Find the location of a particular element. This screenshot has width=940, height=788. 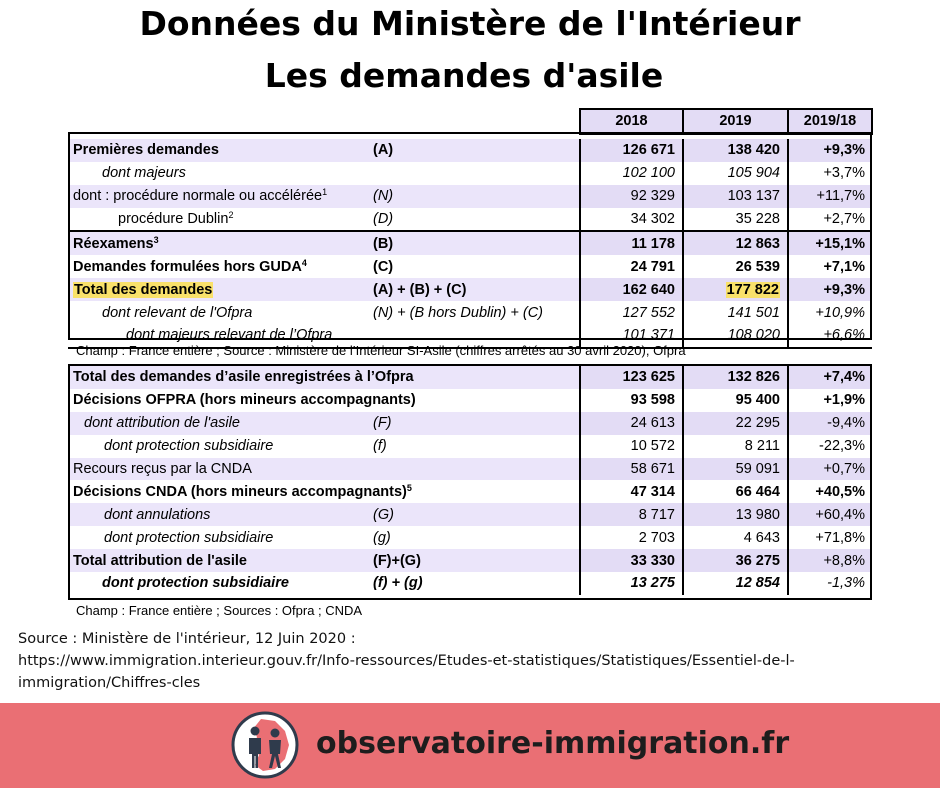

row-code: (G) is located at coordinates (474, 515).